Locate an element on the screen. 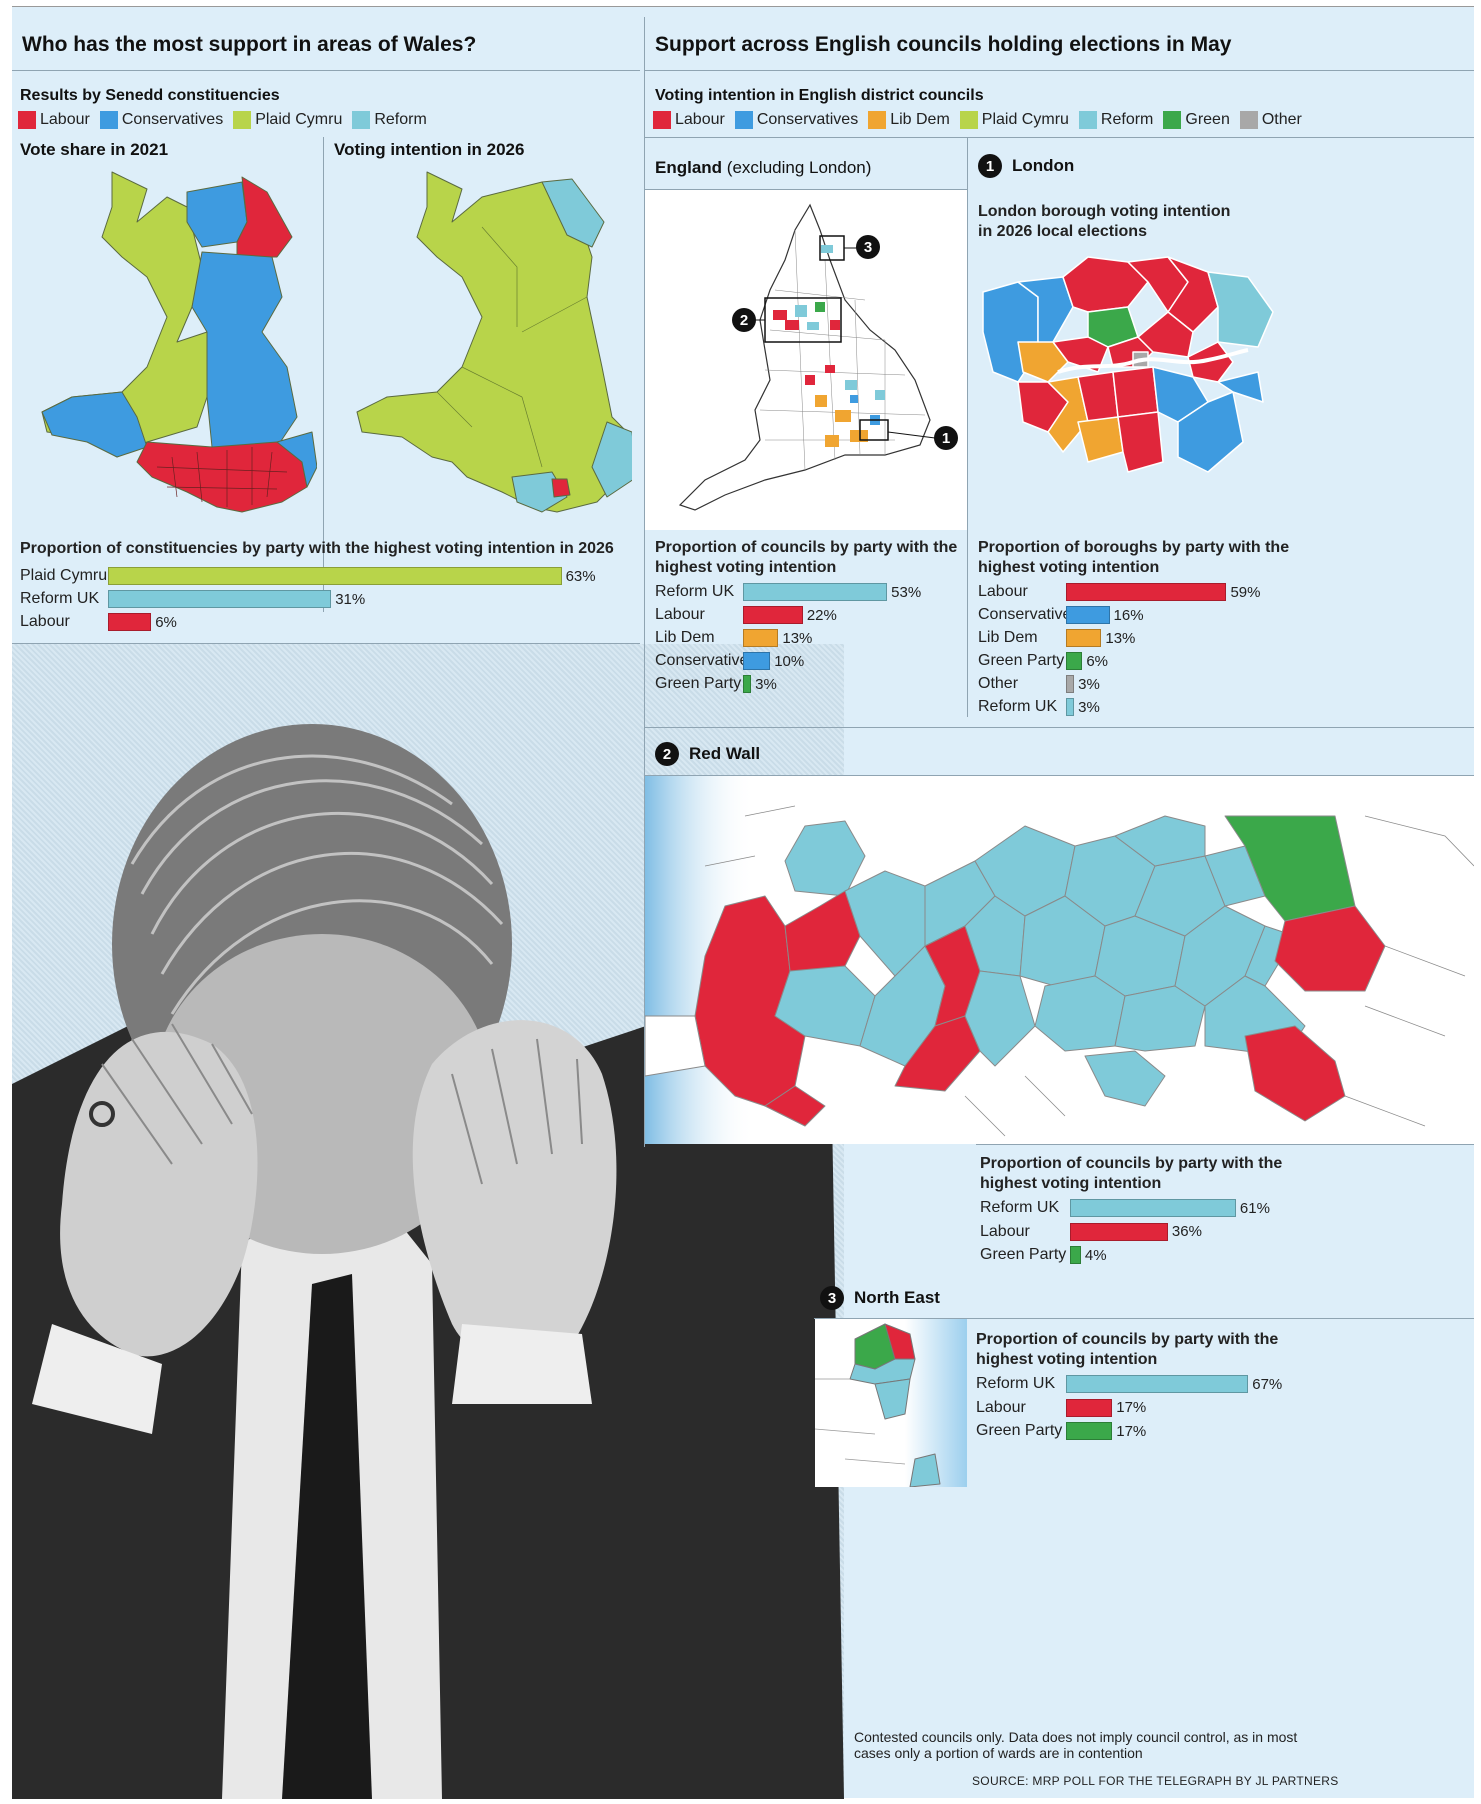 The image size is (1481, 1804). legend-label: Plaid Cymru is located at coordinates (1025, 119).